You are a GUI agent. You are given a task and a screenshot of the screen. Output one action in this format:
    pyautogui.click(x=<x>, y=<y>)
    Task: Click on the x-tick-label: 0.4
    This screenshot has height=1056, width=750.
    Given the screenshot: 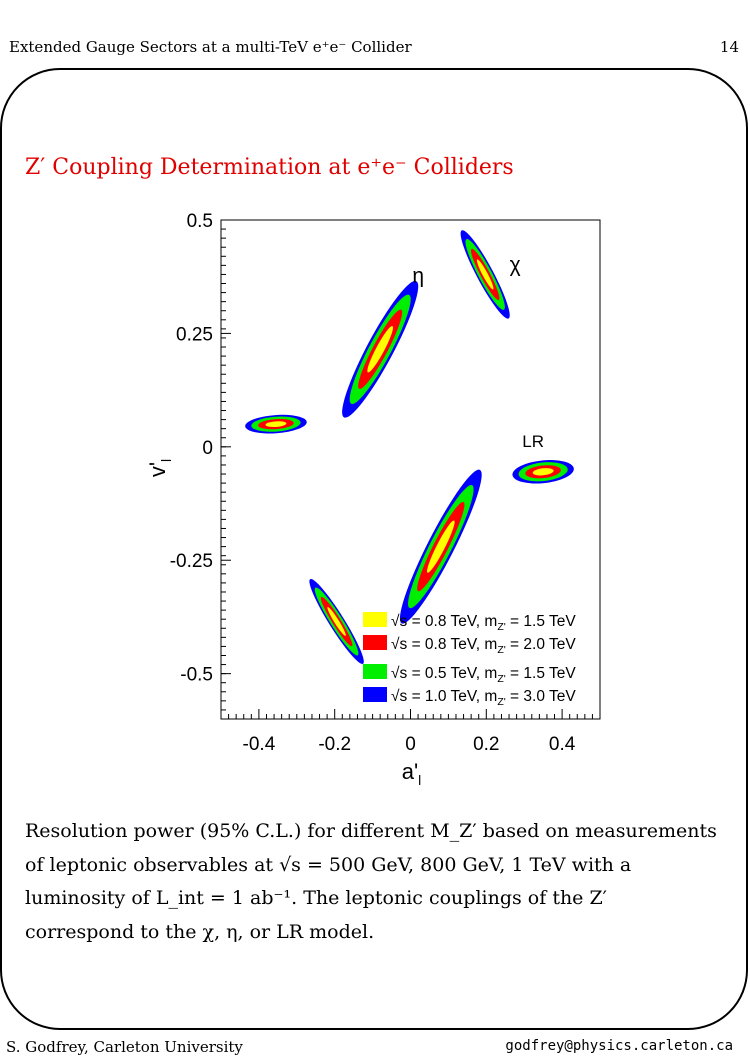 What is the action you would take?
    pyautogui.click(x=562, y=744)
    